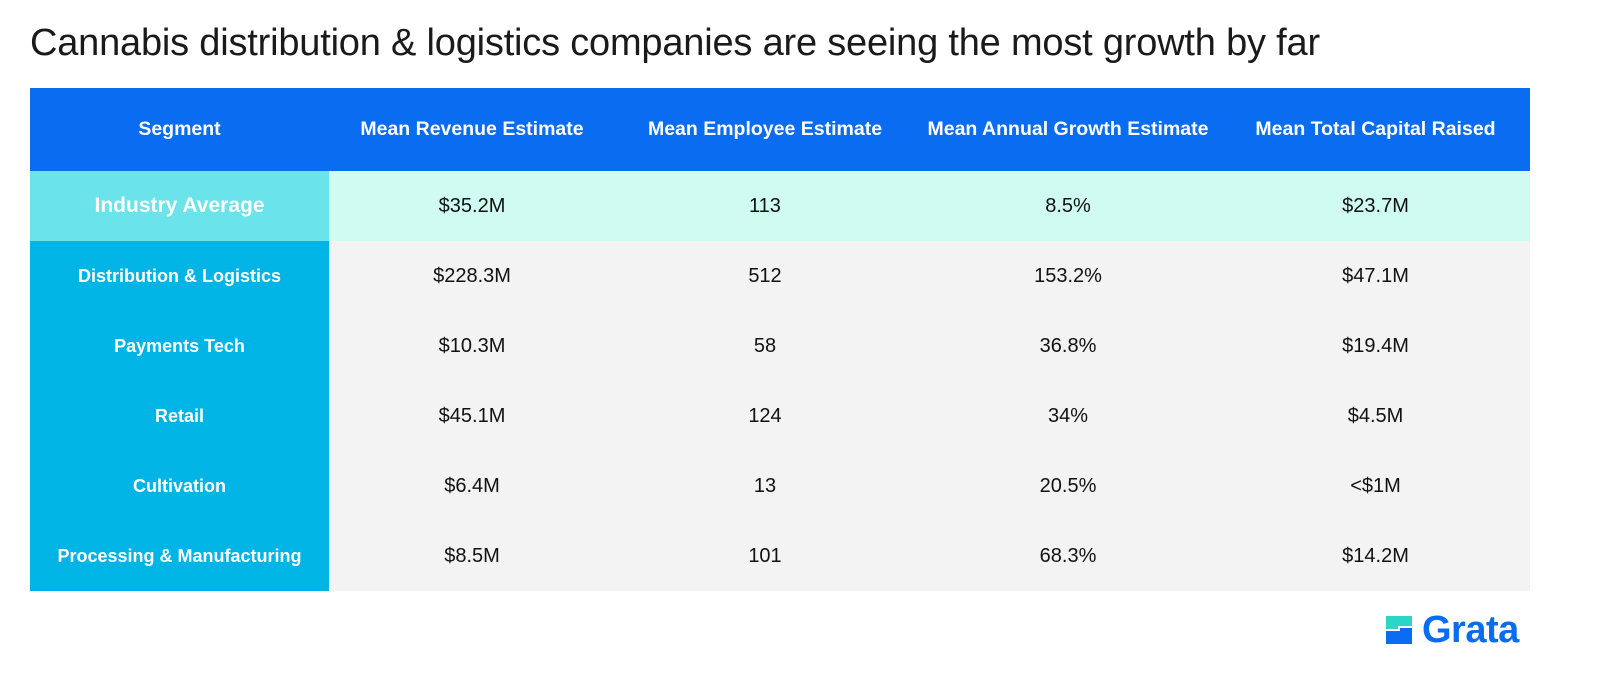 This screenshot has width=1600, height=687. Describe the element at coordinates (780, 486) in the screenshot. I see `table-row: Cultivation $6.4M 13 20.5% <$1M` at that location.